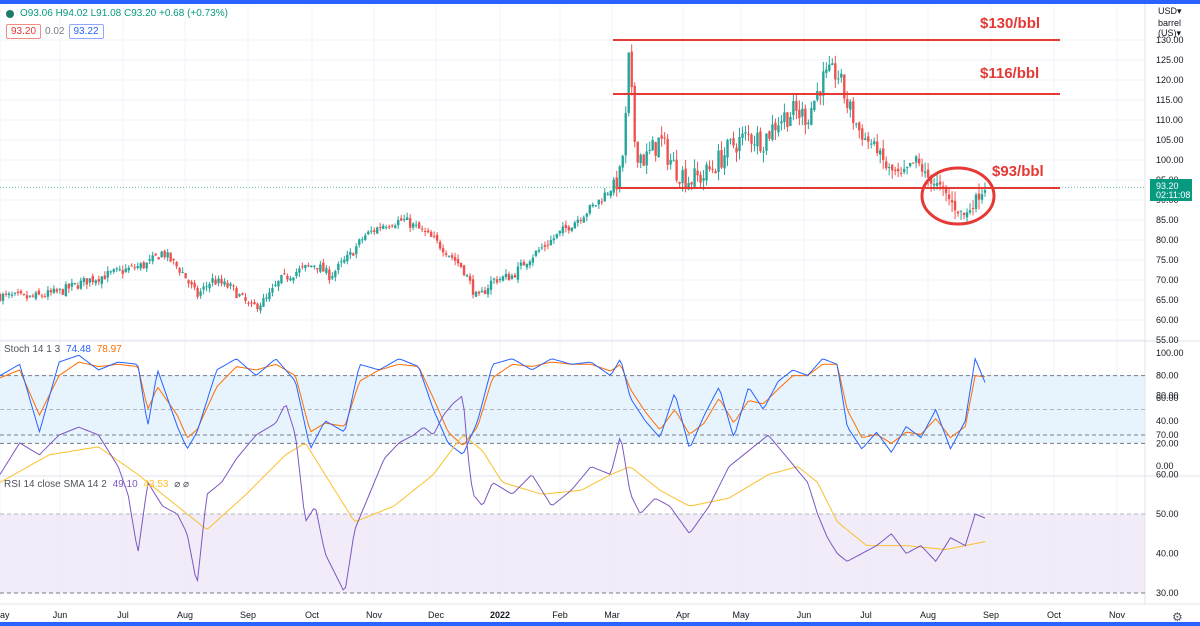  Describe the element at coordinates (436, 615) in the screenshot. I see `time-tick-label: Dec` at that location.